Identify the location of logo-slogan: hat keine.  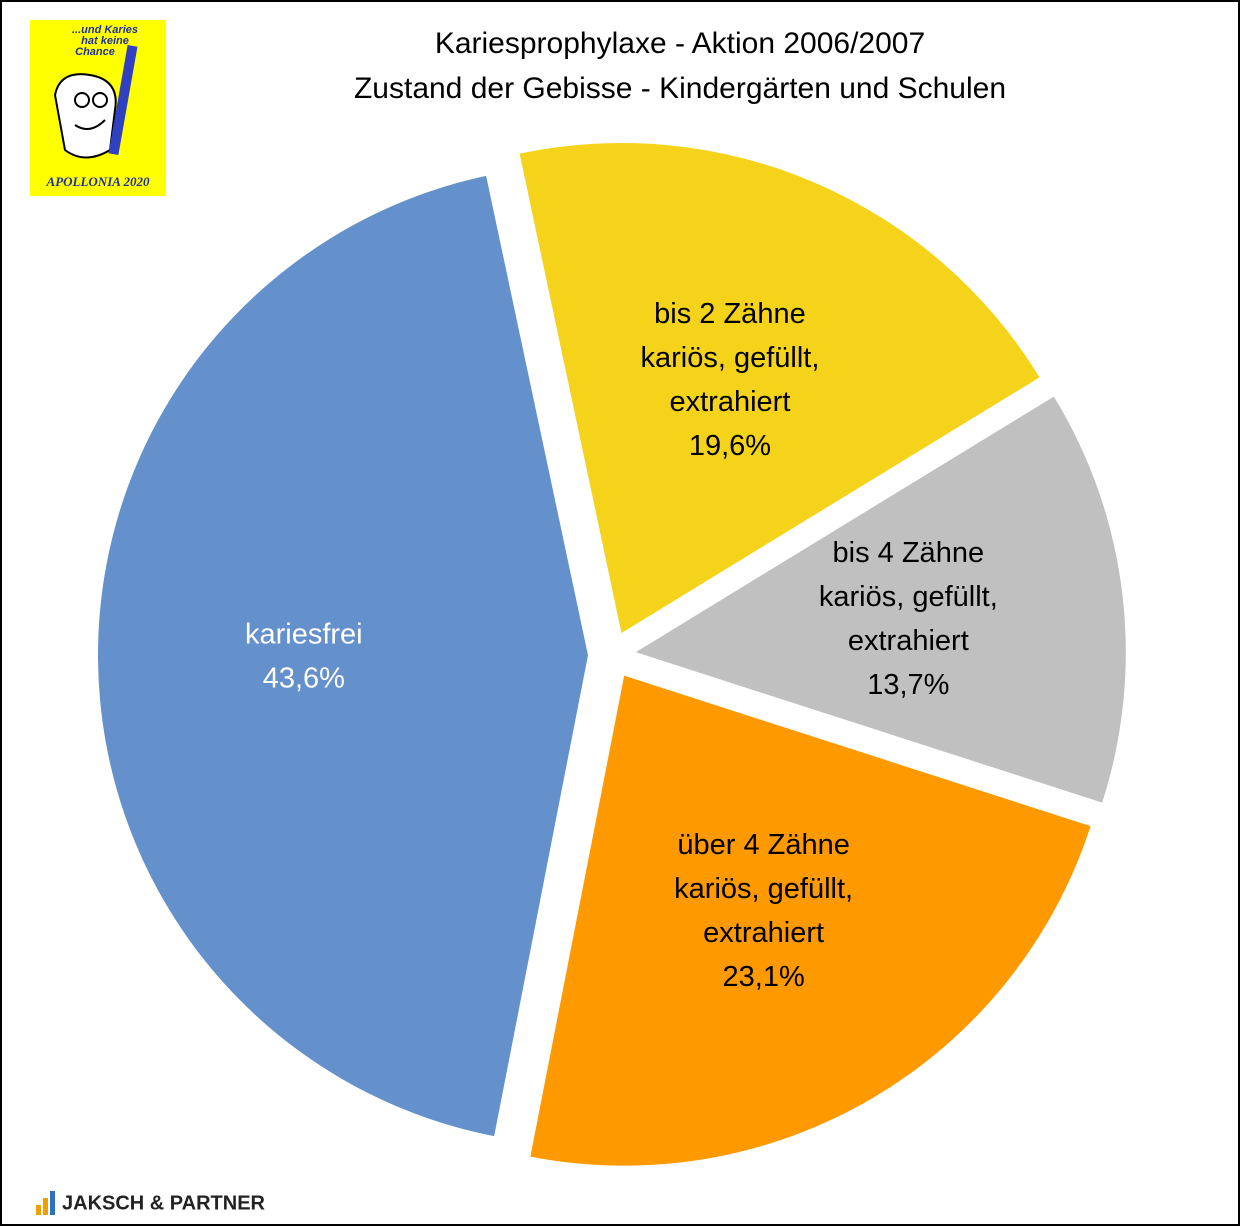
(105, 41).